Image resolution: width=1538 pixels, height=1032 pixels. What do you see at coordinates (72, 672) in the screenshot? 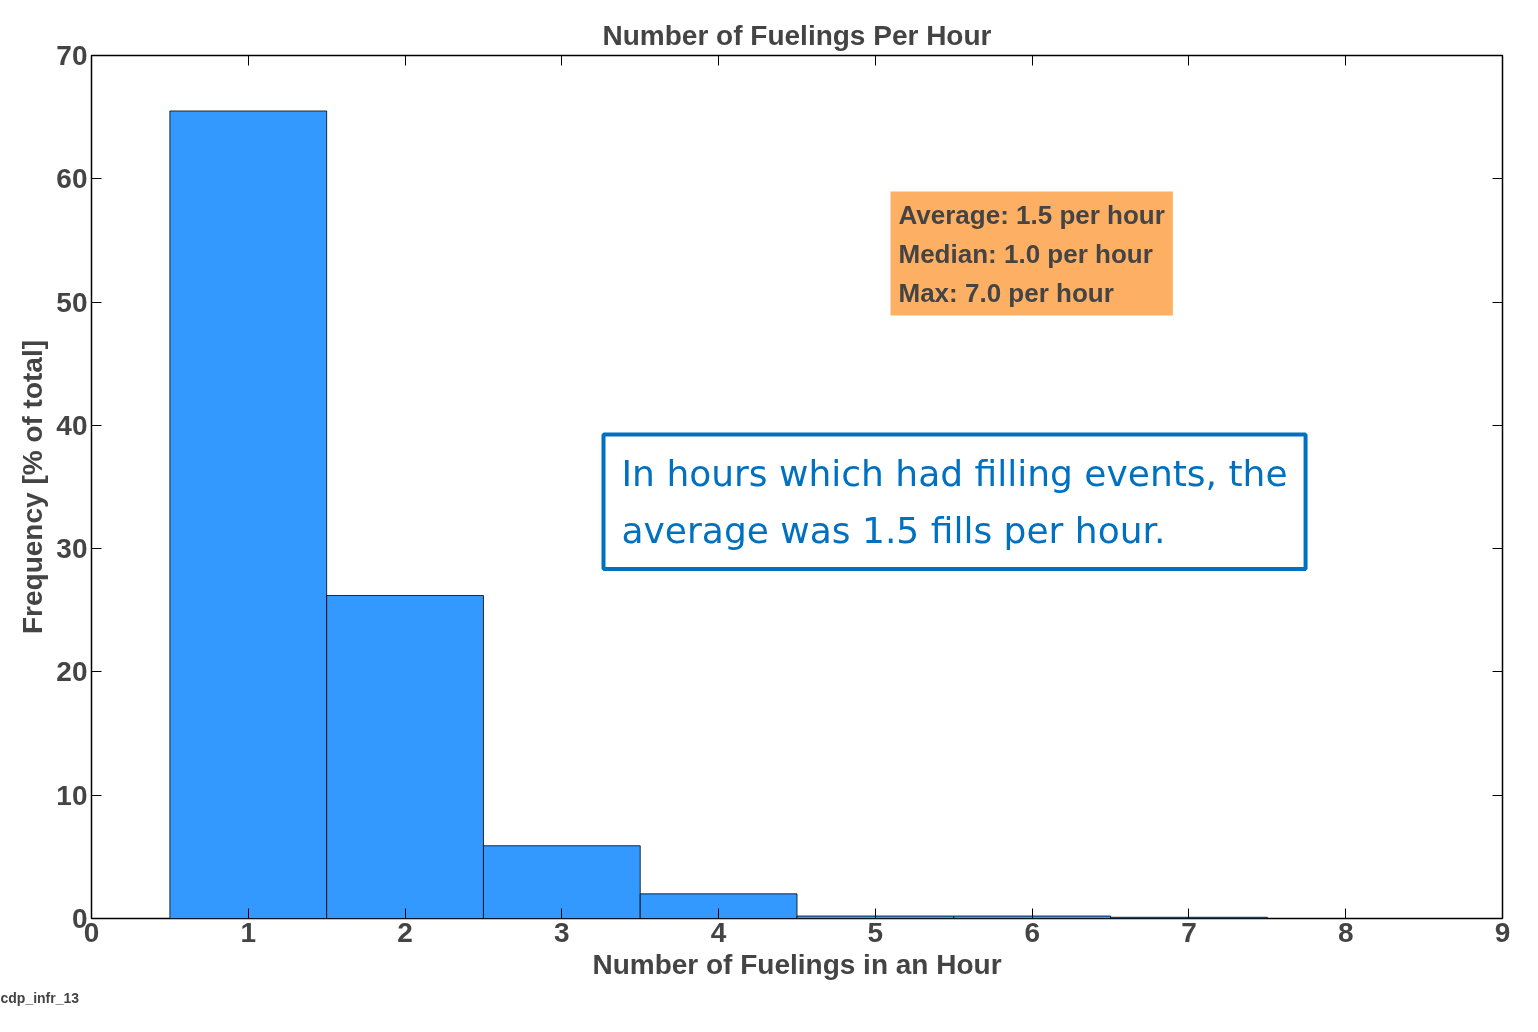
I see `y-tick-label: 20` at bounding box center [72, 672].